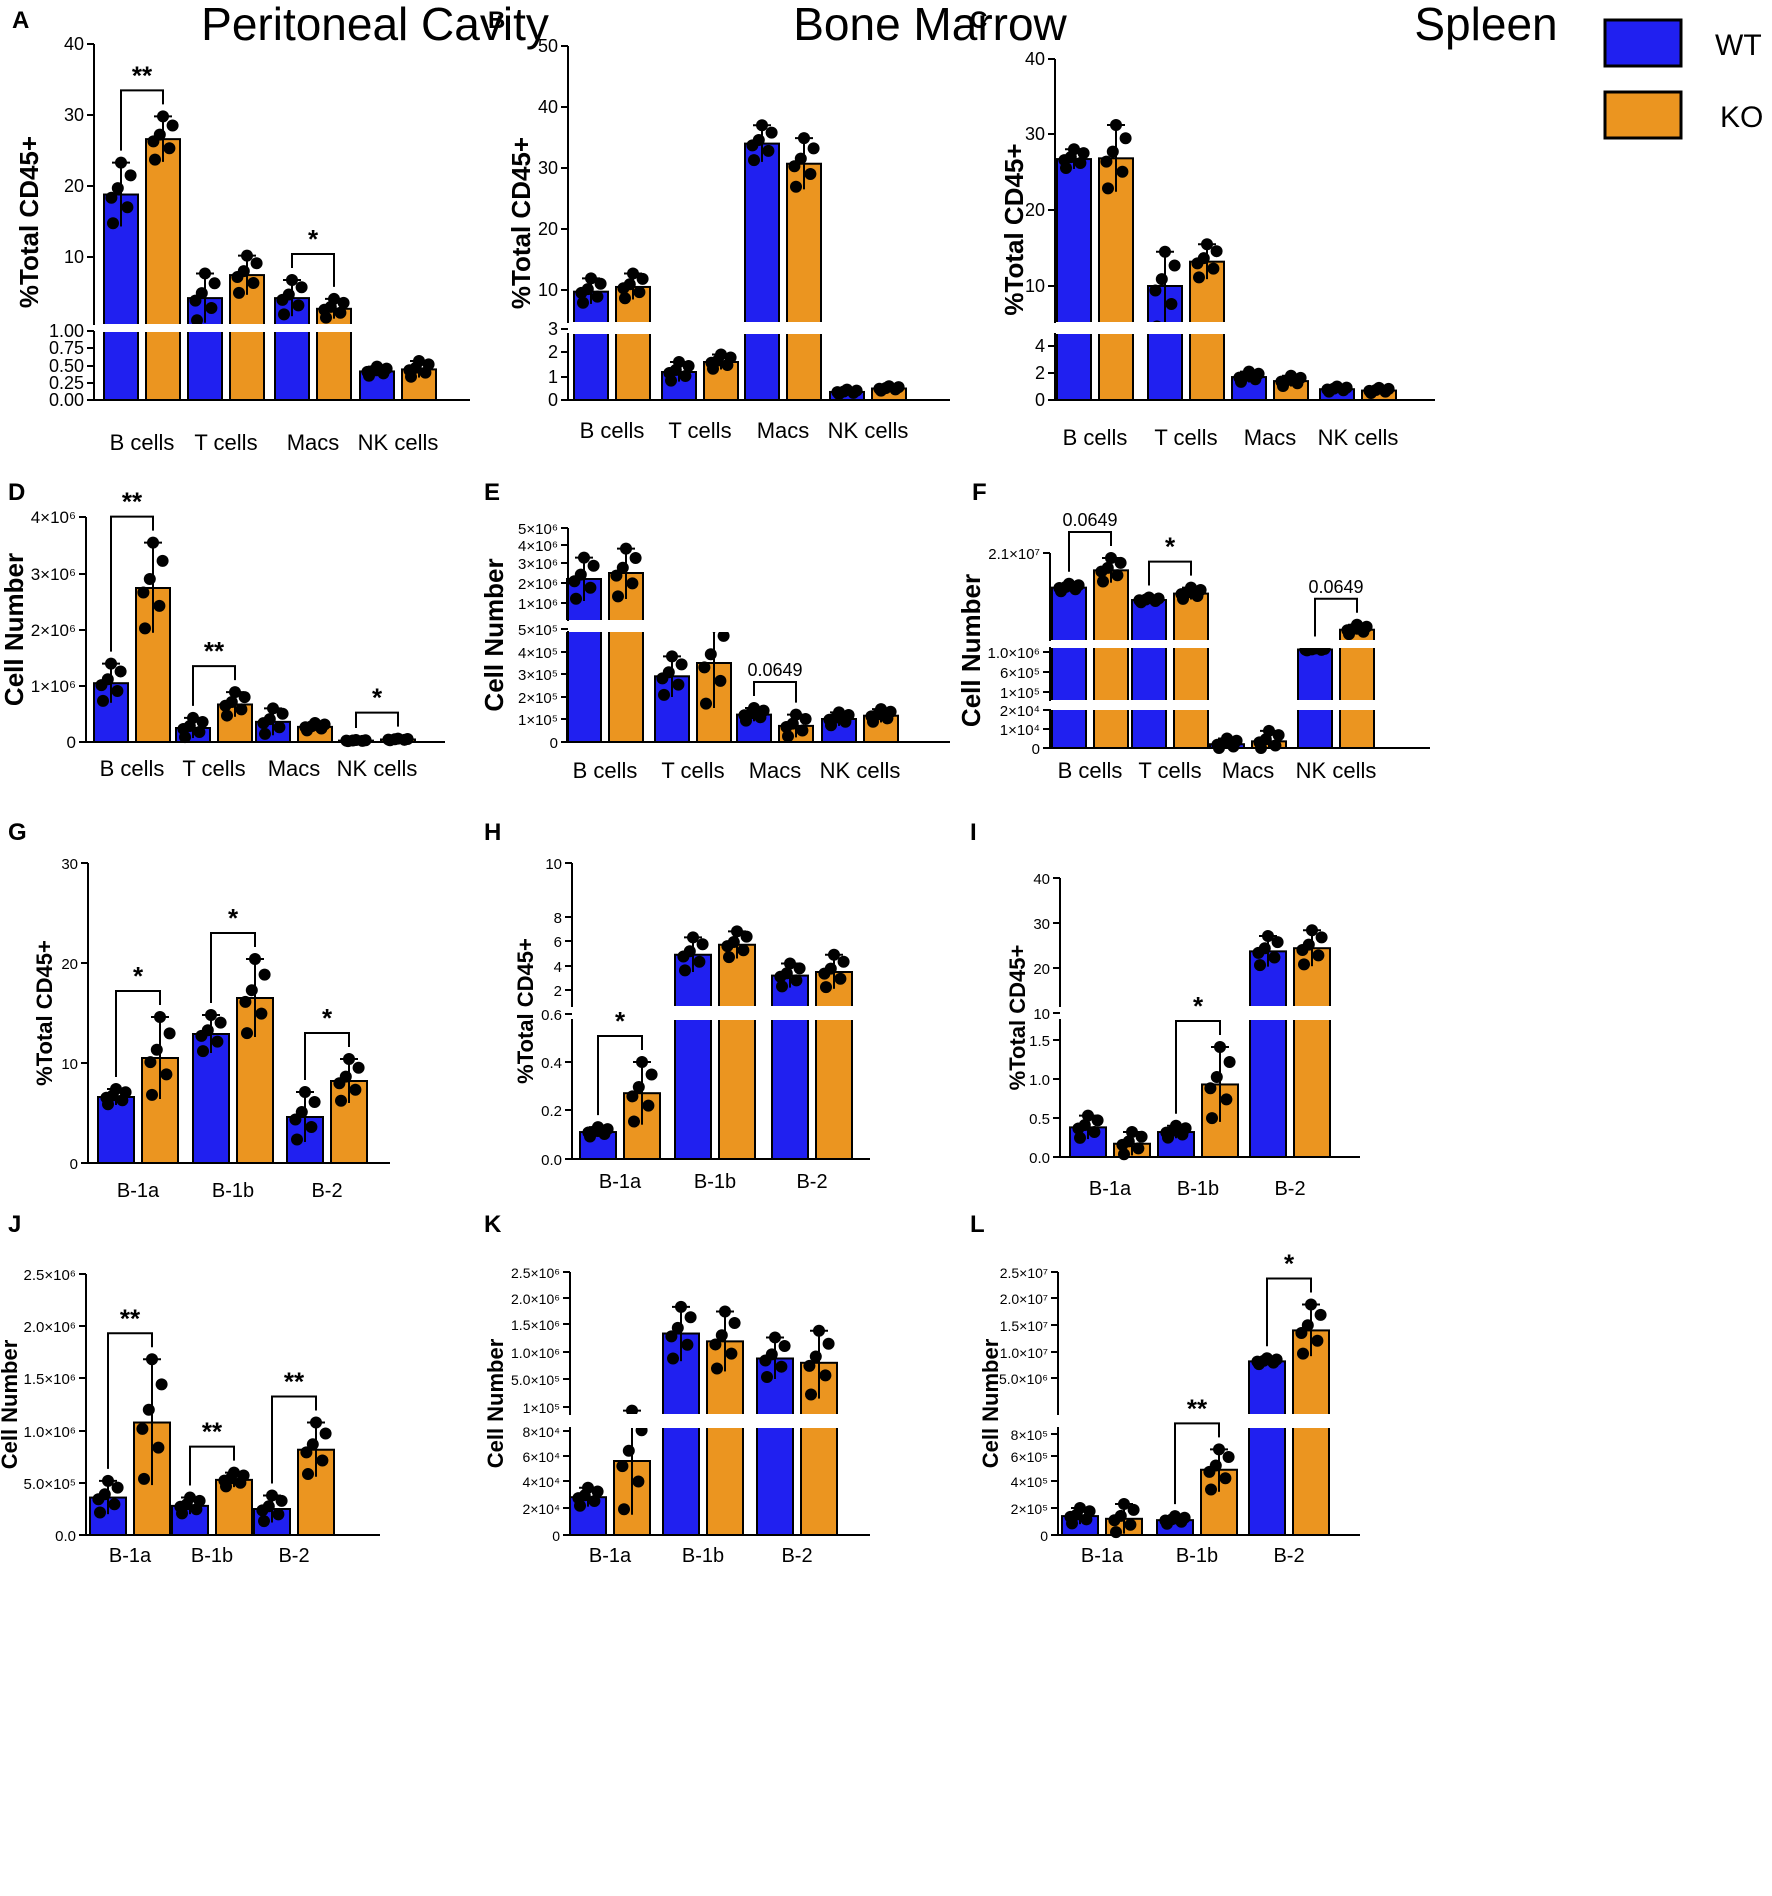 This screenshot has width=1772, height=1896. What do you see at coordinates (538, 529) in the screenshot?
I see `y-tick-label-10: 5×10⁶` at bounding box center [538, 529].